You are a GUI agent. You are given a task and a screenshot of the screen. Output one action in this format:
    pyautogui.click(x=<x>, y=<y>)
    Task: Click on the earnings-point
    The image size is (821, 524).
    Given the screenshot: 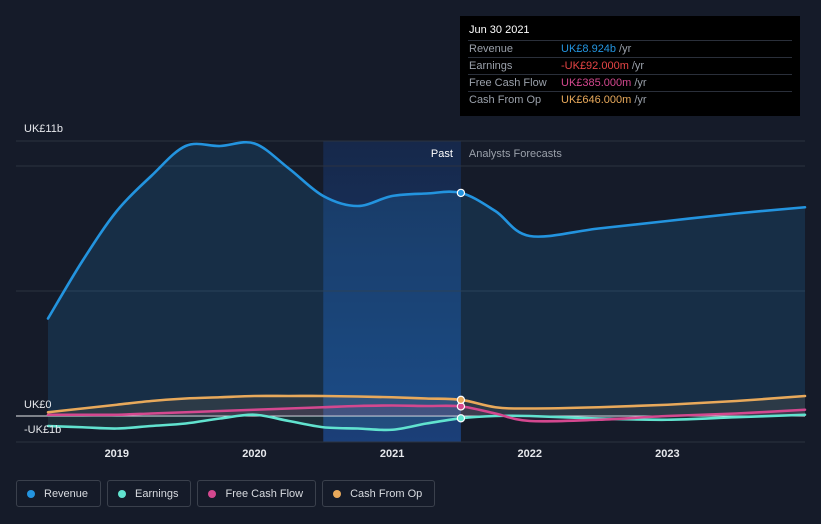 What is the action you would take?
    pyautogui.click(x=461, y=418)
    